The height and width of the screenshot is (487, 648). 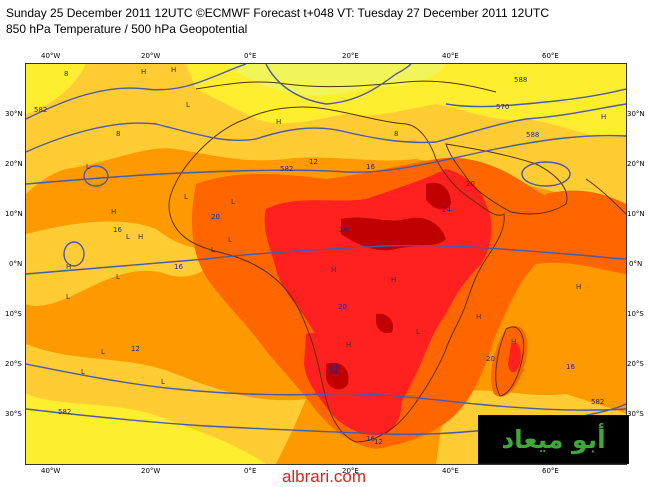 I want to click on coast-arabia, so click(x=506, y=179).